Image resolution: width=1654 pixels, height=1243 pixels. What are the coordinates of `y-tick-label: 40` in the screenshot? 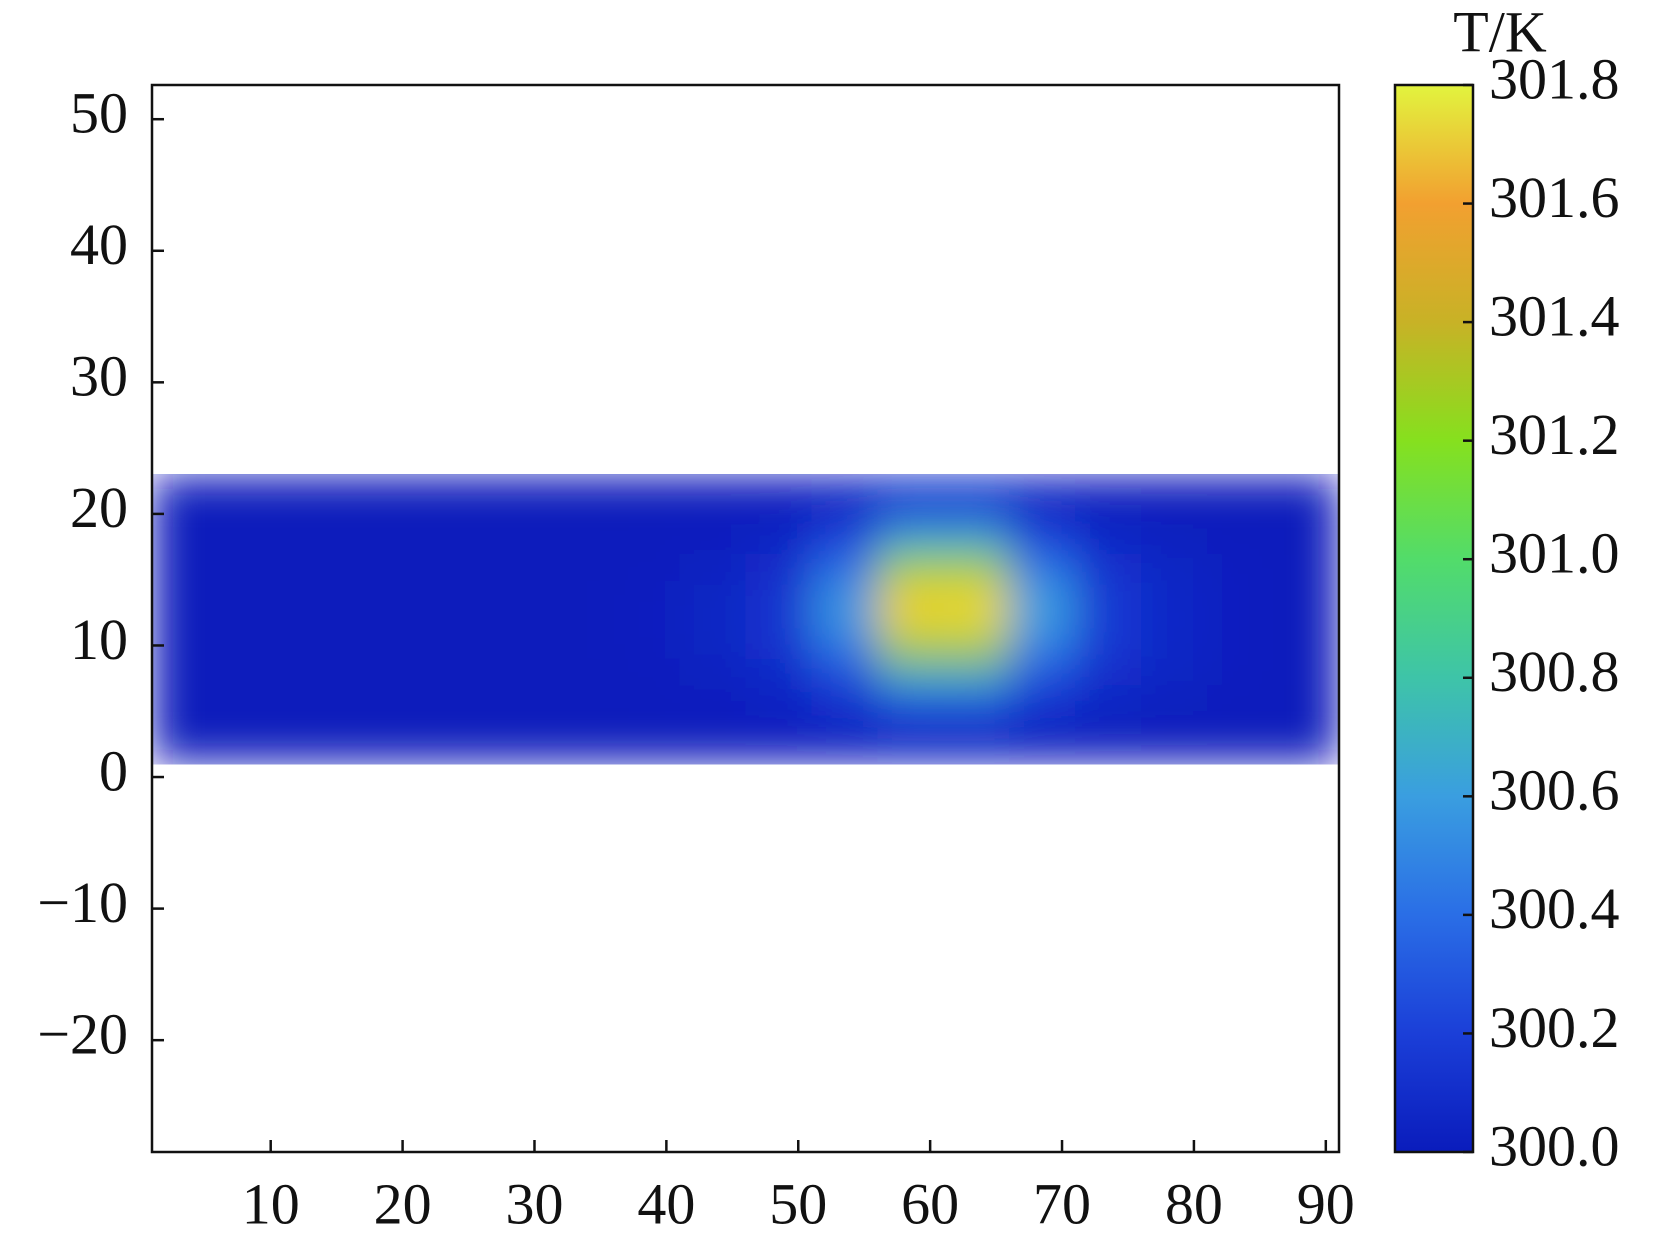 It's located at (99, 244).